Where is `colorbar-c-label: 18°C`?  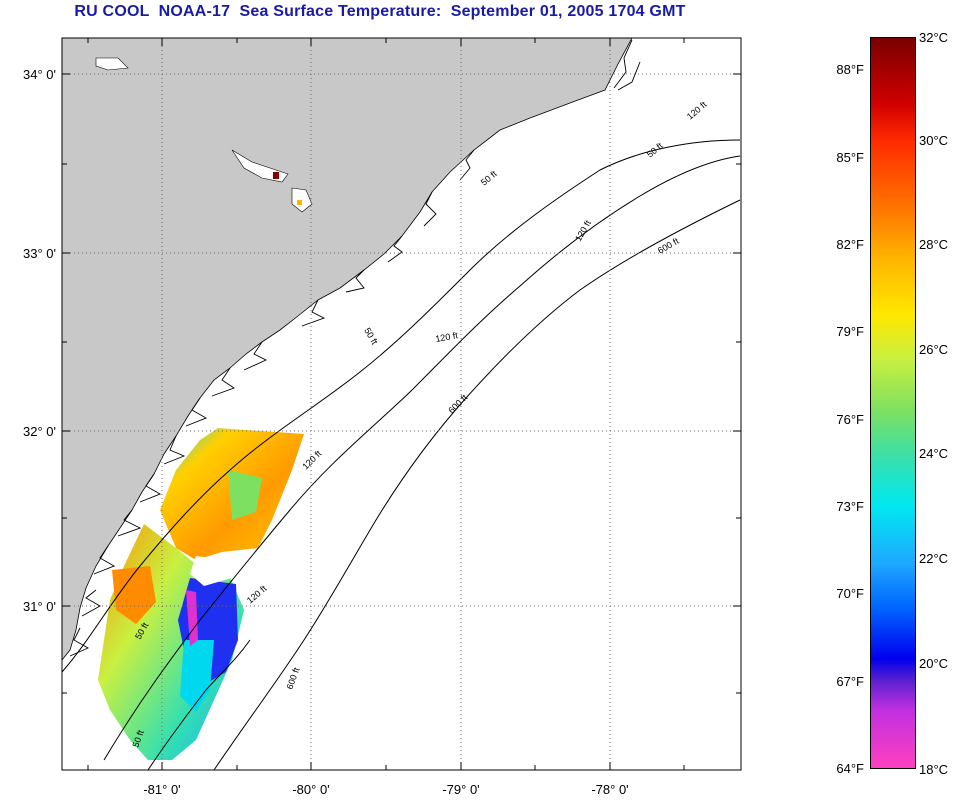 colorbar-c-label: 18°C is located at coordinates (934, 769).